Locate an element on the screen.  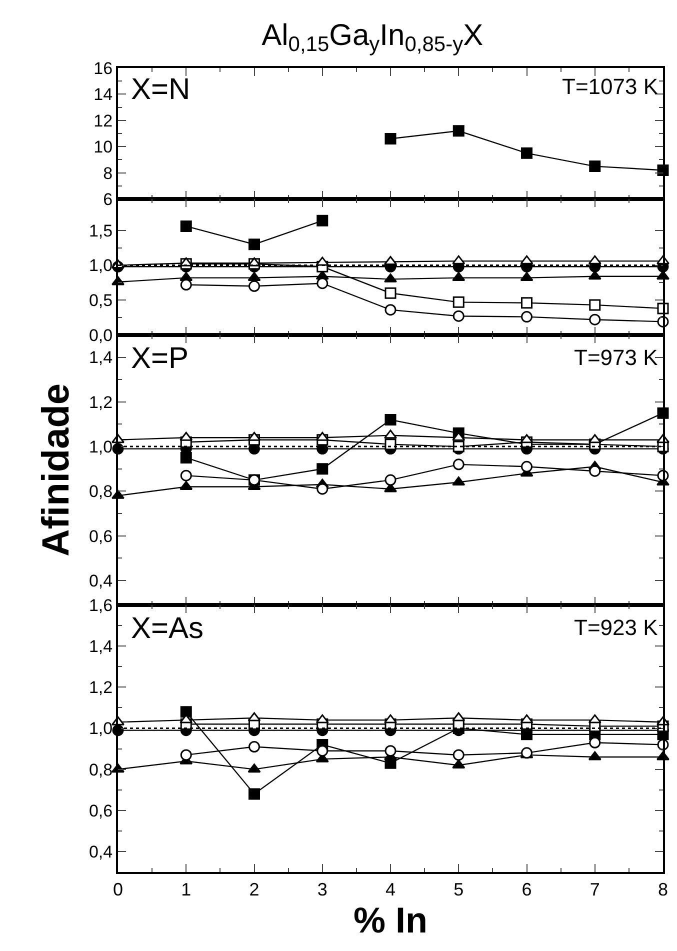
y-tick-label: 10 is located at coordinates (103, 147).